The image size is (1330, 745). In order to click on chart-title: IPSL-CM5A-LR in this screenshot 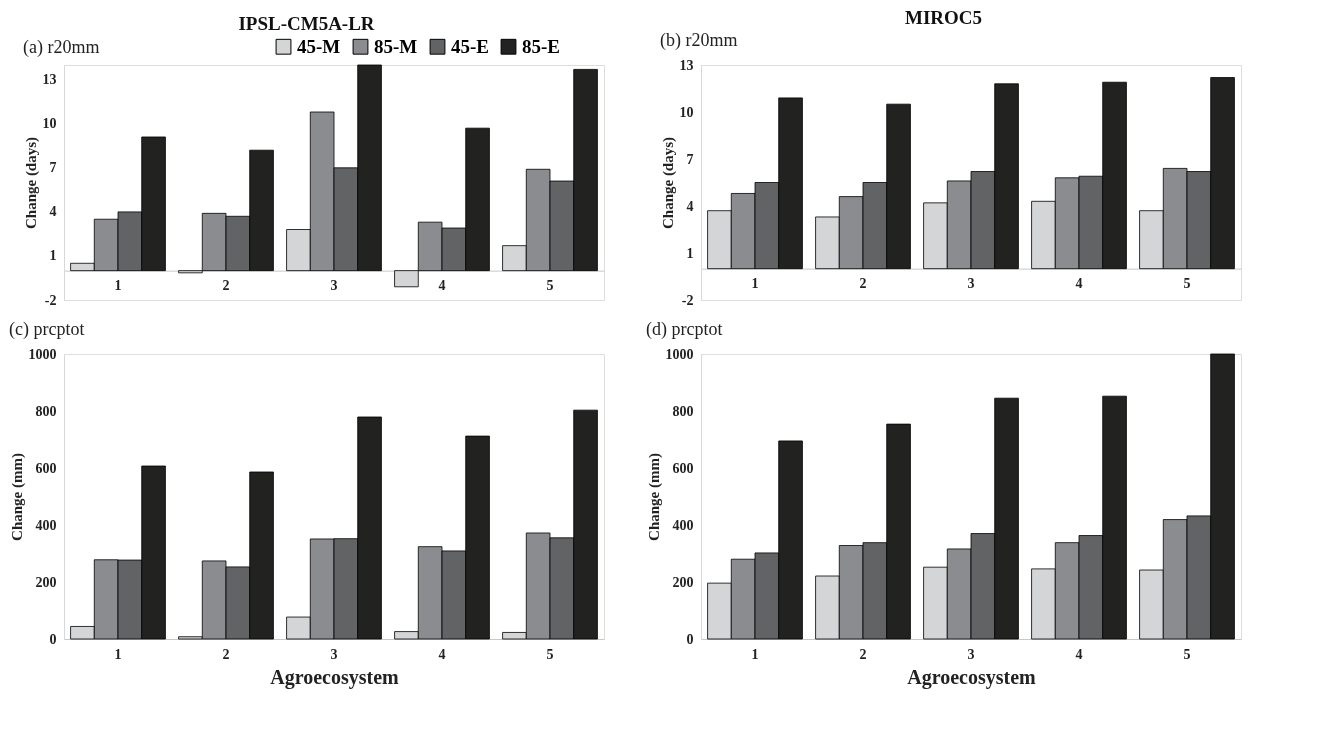, I will do `click(306, 24)`.